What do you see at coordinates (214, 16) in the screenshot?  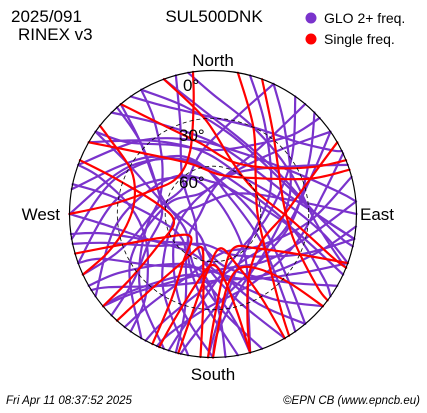 I see `chart-title: SUL500DNK` at bounding box center [214, 16].